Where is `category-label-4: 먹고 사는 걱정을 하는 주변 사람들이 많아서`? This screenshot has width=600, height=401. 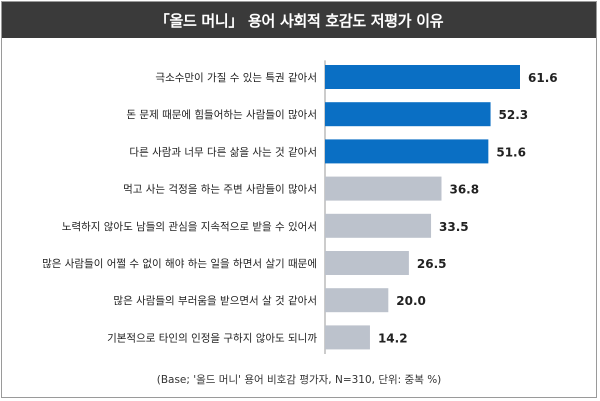 category-label-4: 먹고 사는 걱정을 하는 주변 사람들이 많아서 is located at coordinates (220, 189).